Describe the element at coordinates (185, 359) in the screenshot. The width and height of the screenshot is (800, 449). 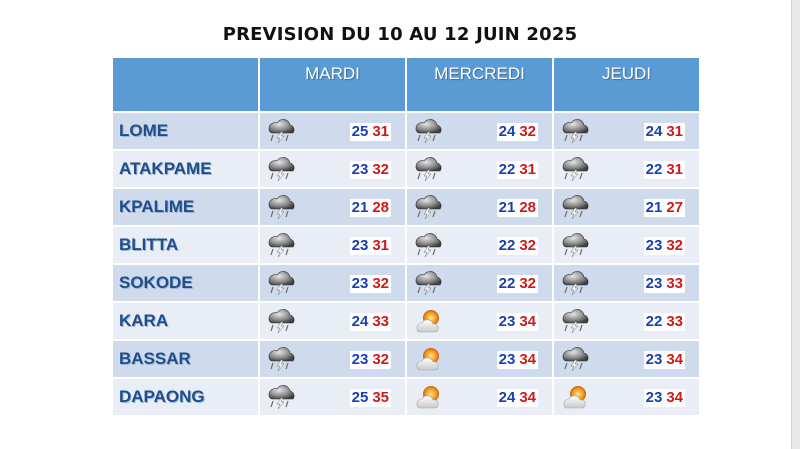
I see `city-name: BASSAR` at that location.